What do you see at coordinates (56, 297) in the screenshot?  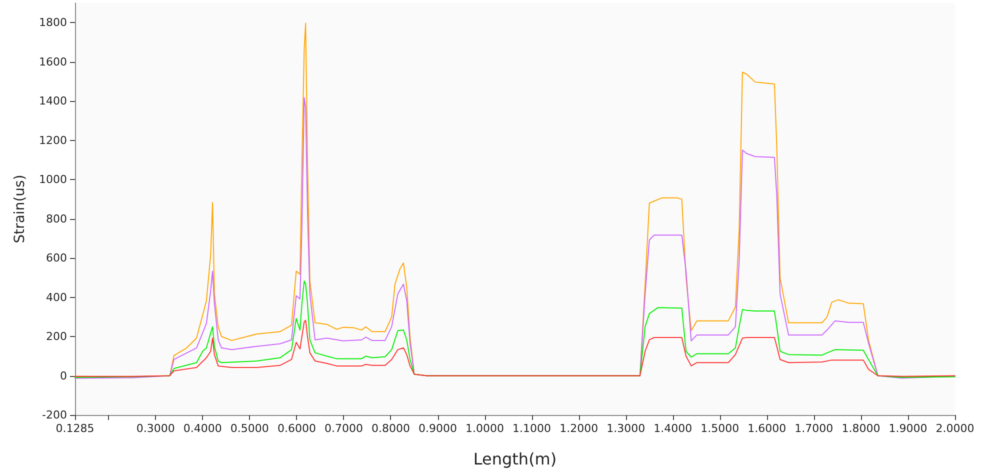 I see `y-tick-label: 400` at bounding box center [56, 297].